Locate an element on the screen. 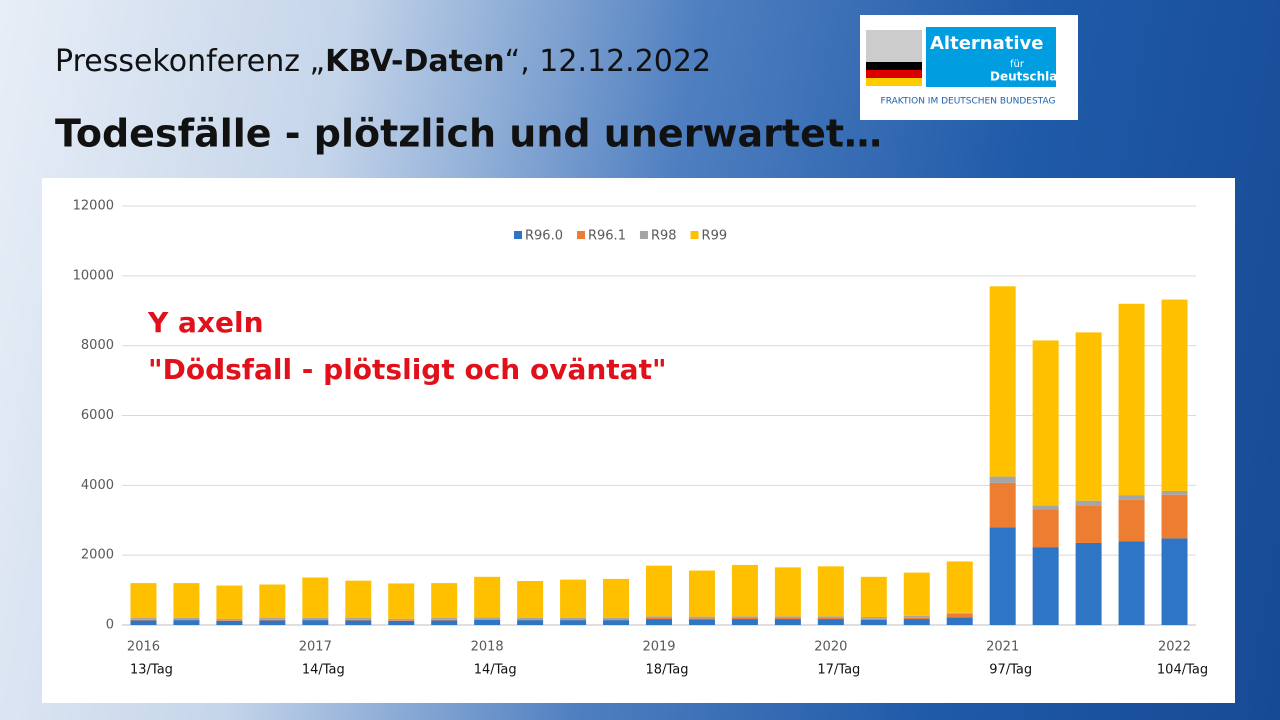 This screenshot has width=1280, height=720. y-tick-label: 4000 is located at coordinates (97, 485).